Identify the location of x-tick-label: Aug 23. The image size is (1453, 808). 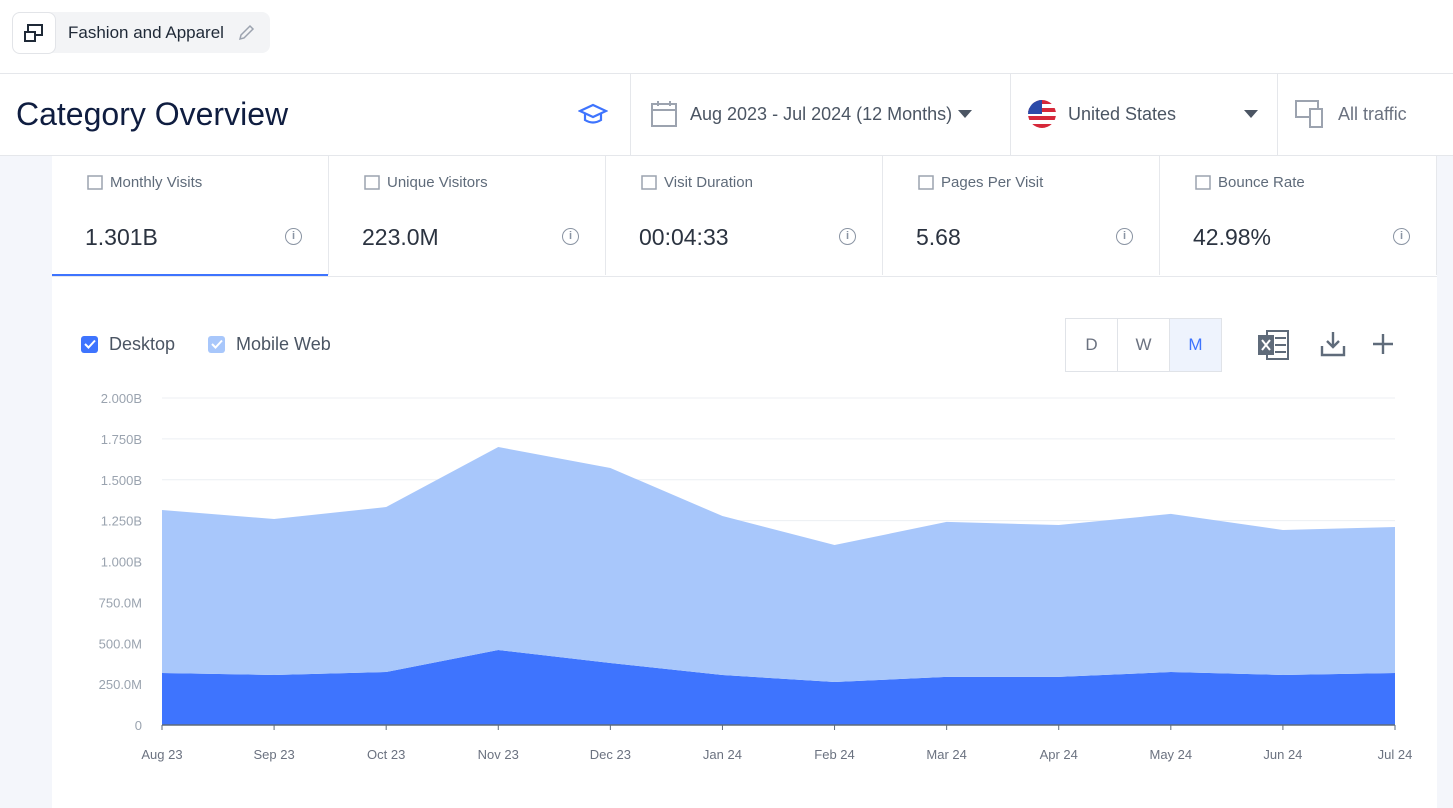
(161, 754).